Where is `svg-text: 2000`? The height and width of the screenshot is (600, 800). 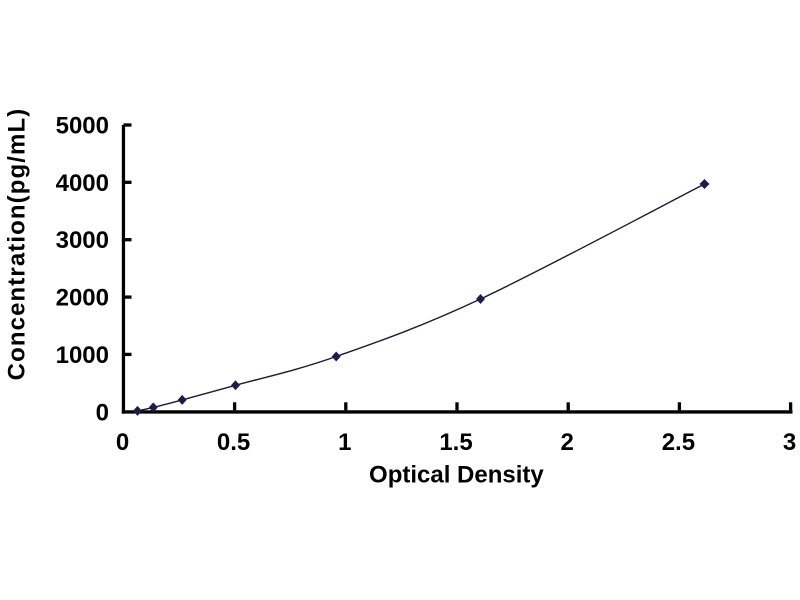
svg-text: 2000 is located at coordinates (82, 298).